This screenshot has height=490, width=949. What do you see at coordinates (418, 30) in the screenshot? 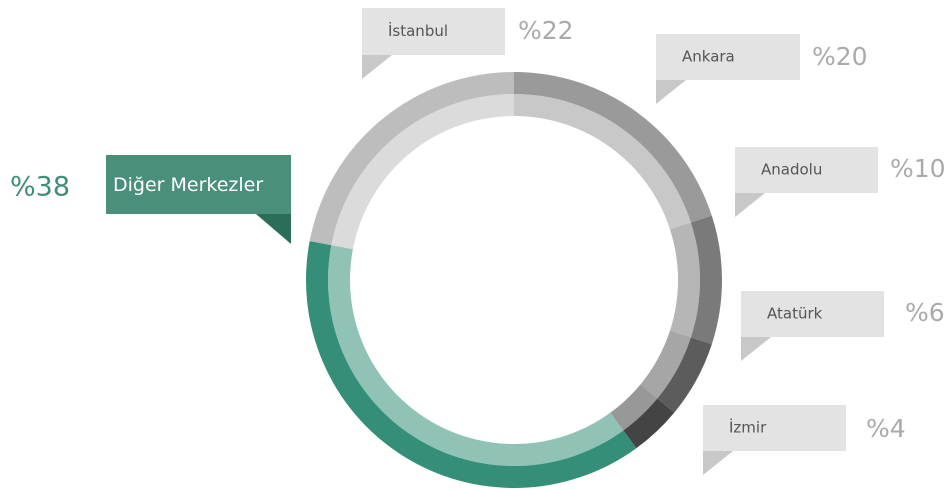
I see `category-label: İstanbul` at bounding box center [418, 30].